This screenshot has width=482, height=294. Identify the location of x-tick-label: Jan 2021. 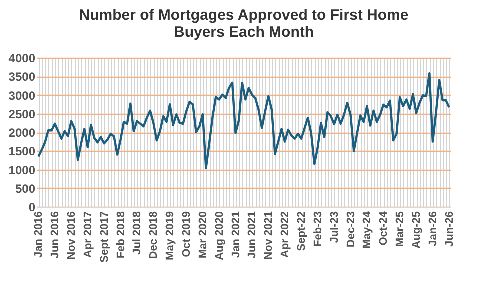
(236, 235).